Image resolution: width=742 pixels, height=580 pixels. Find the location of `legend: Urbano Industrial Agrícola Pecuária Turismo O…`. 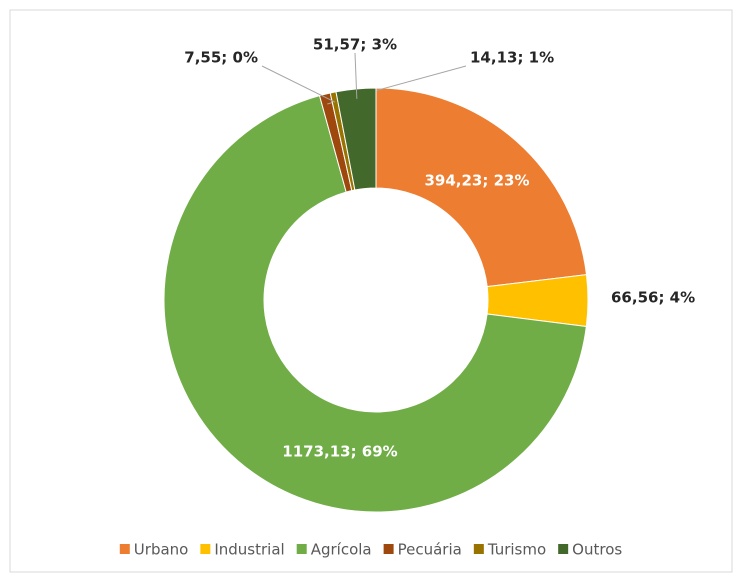

legend: Urbano Industrial Agrícola Pecuária Turismo O… is located at coordinates (370, 550).